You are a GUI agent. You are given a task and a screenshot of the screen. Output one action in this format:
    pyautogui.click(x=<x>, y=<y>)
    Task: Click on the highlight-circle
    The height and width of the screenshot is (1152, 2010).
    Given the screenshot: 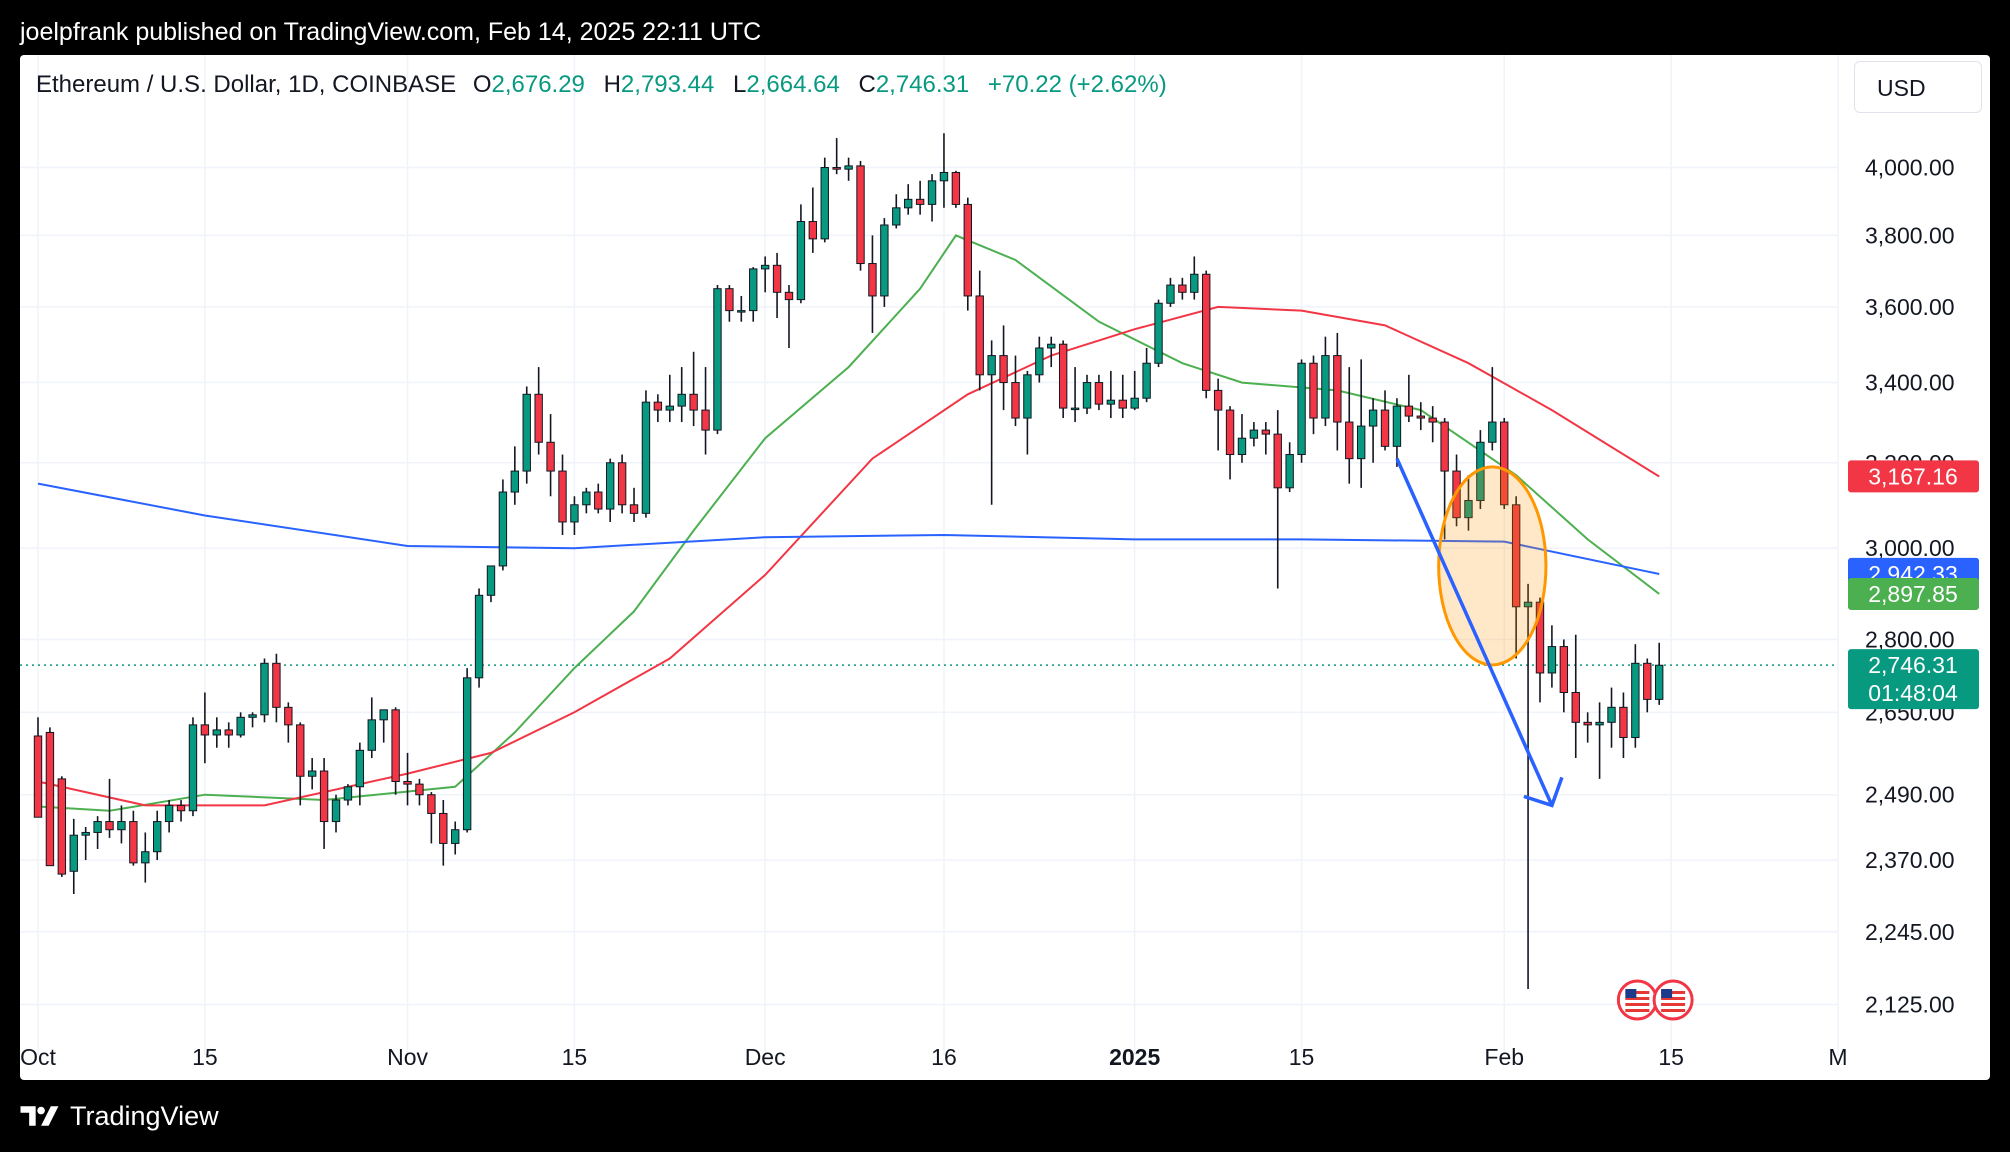 What is the action you would take?
    pyautogui.click(x=1492, y=566)
    